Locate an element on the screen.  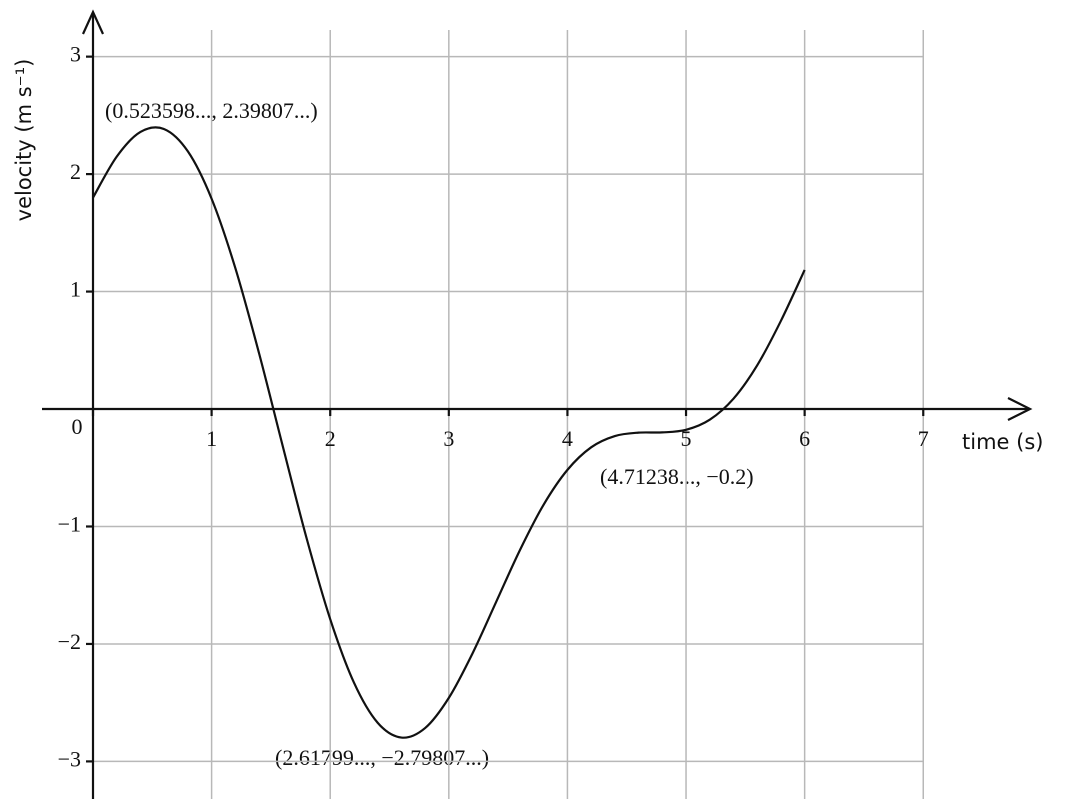
y-tick-label: −2 is located at coordinates (69, 641).